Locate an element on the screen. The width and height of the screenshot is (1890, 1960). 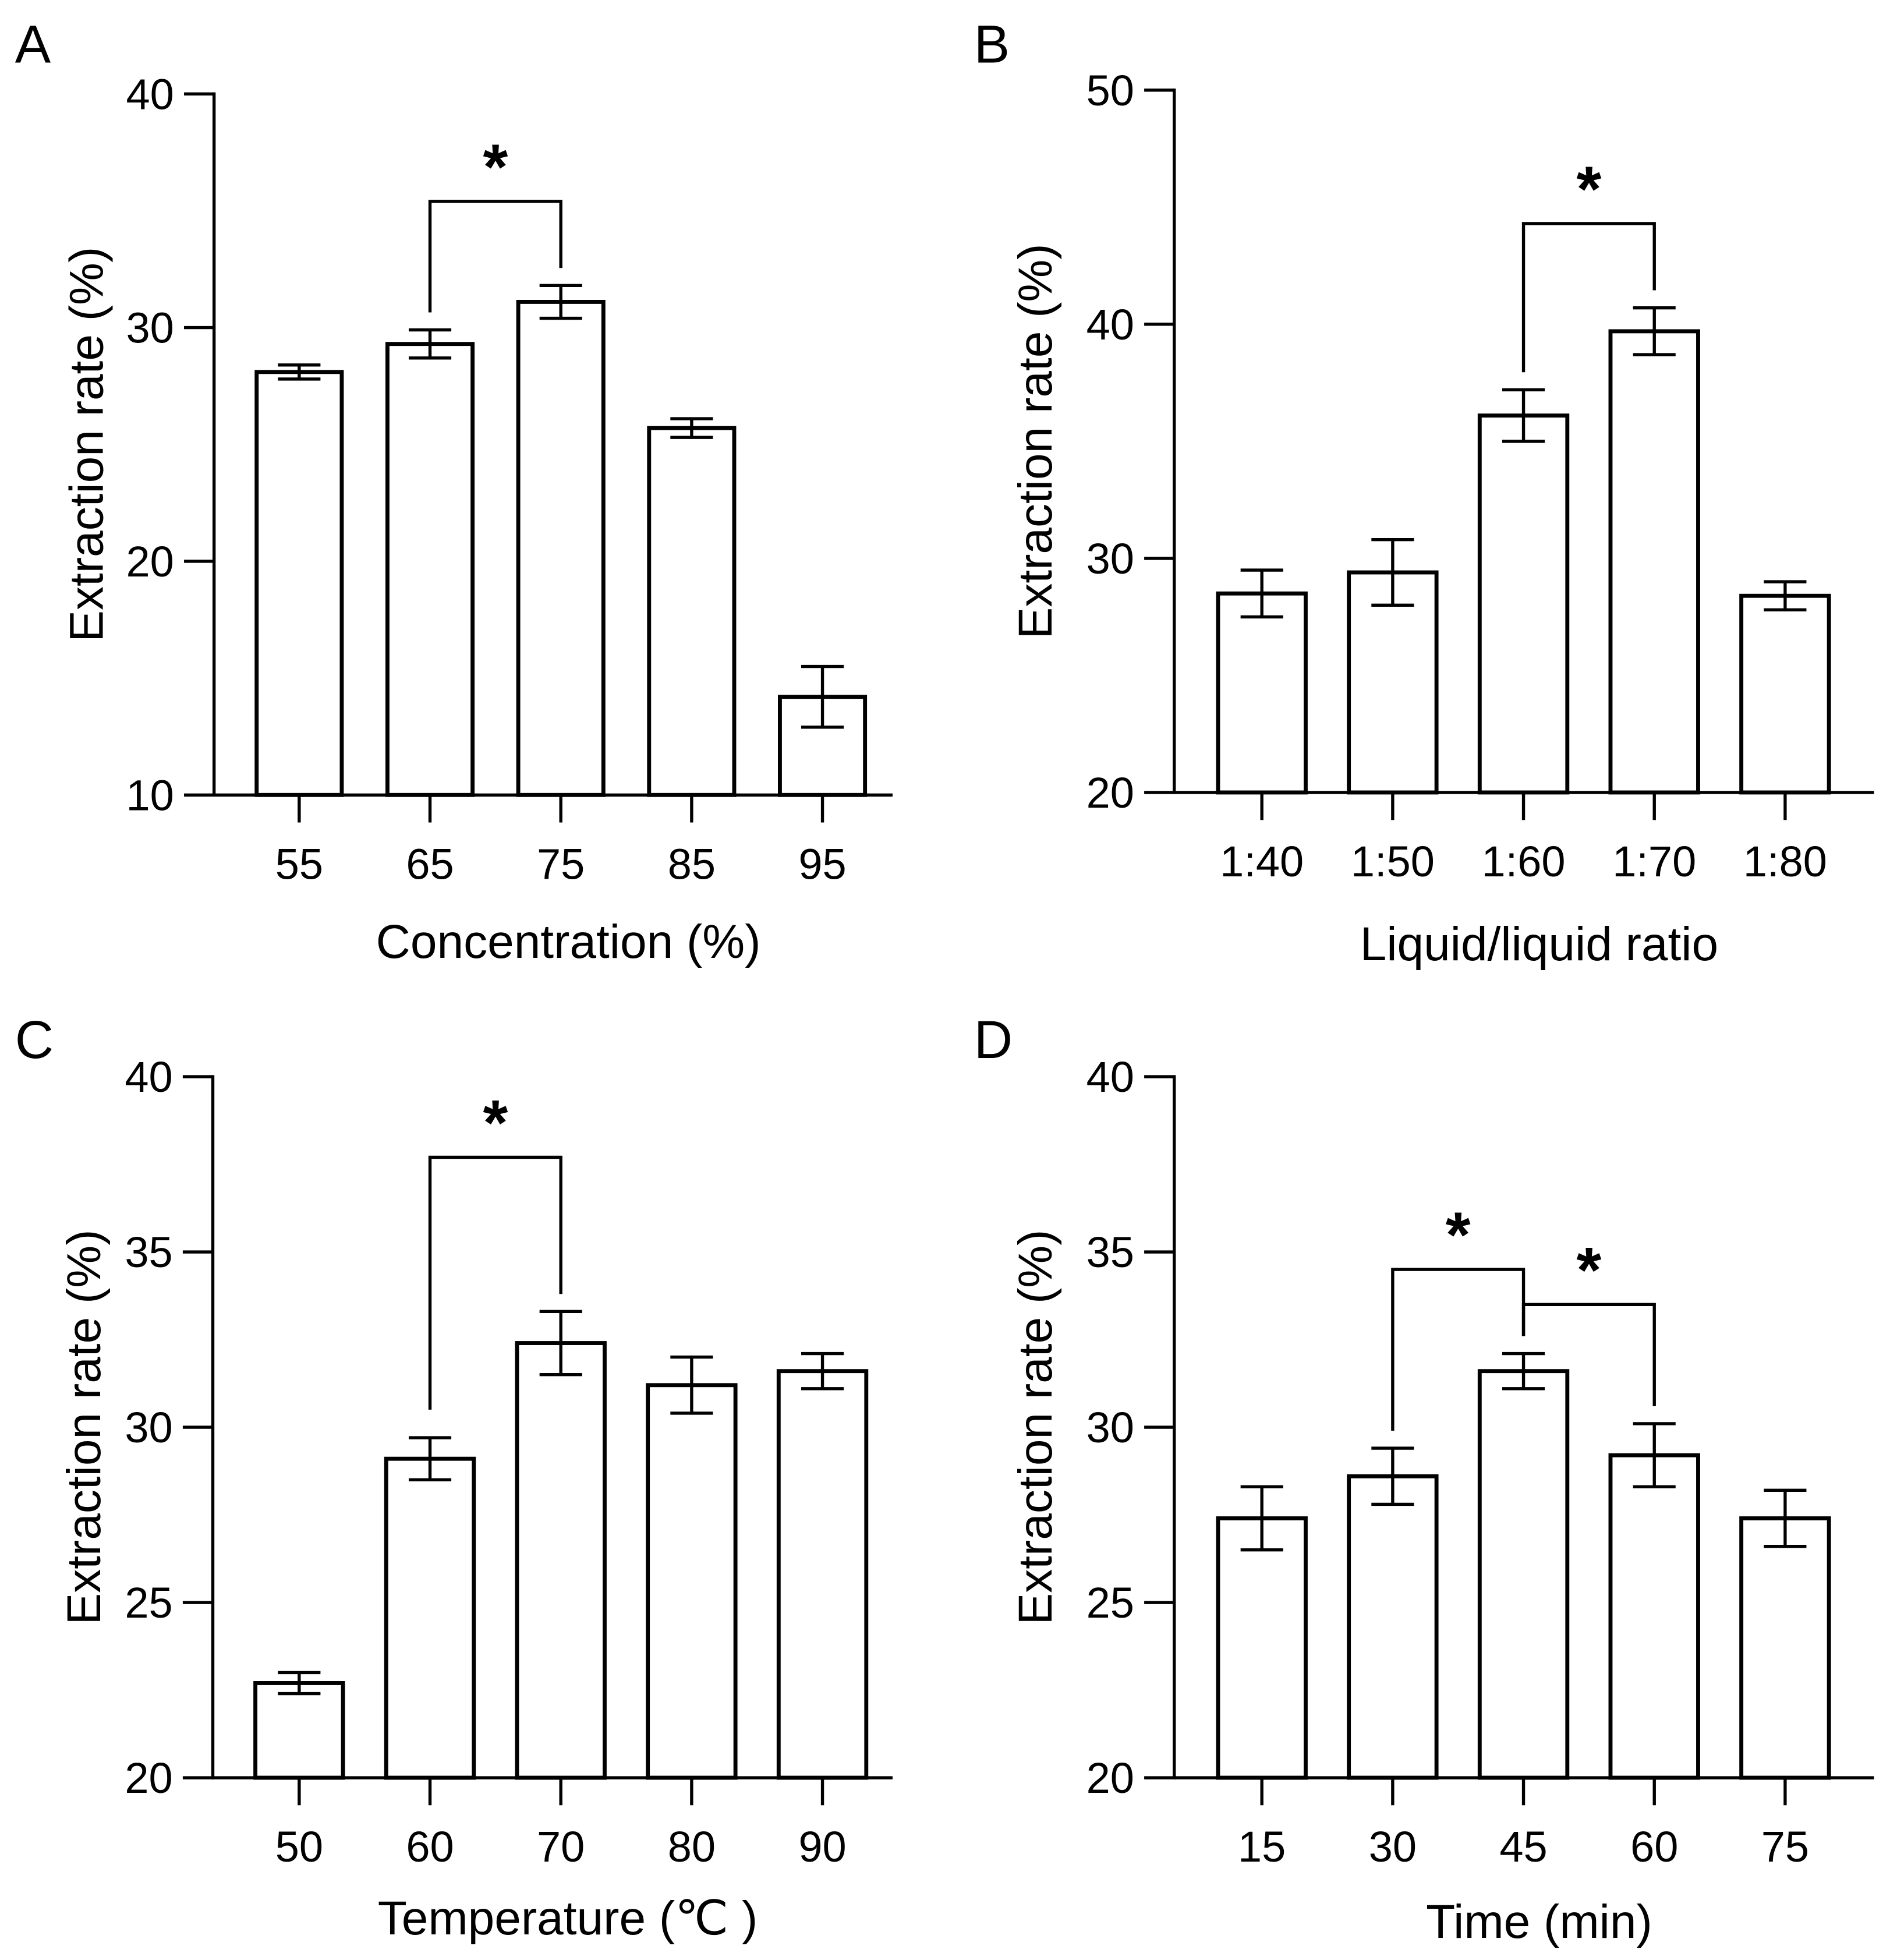
x-tick-label: 65 is located at coordinates (430, 864).